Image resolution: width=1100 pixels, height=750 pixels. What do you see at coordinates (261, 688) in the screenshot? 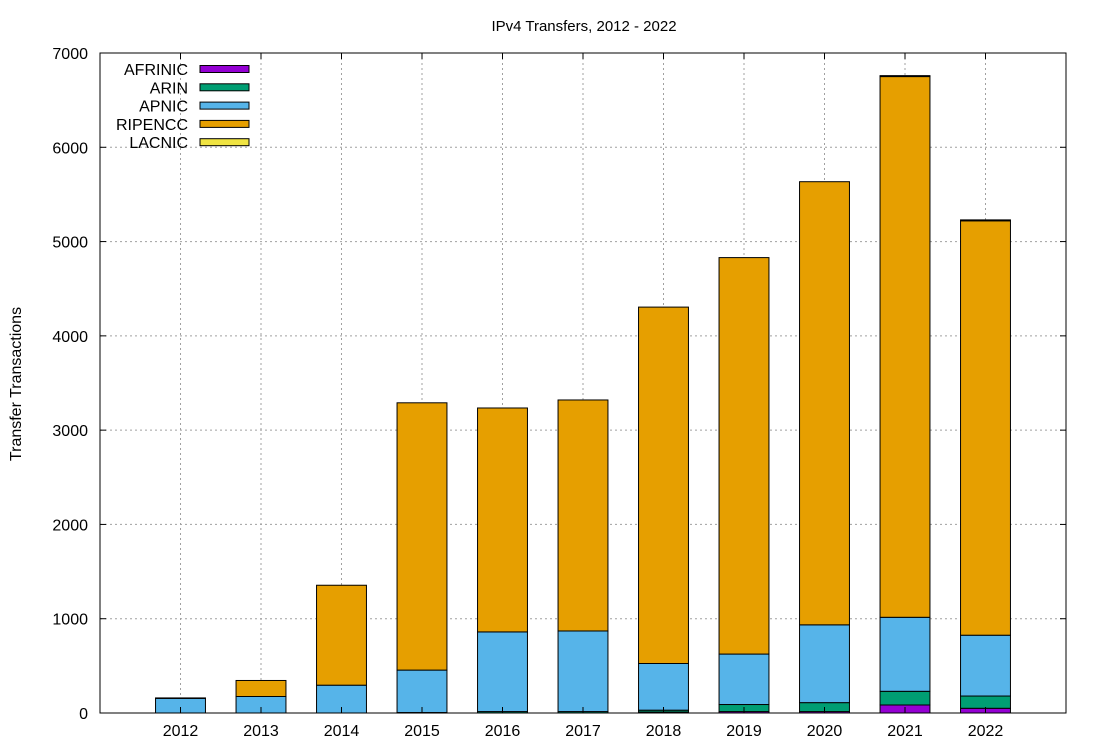
I see `bar-ripencc-2013` at bounding box center [261, 688].